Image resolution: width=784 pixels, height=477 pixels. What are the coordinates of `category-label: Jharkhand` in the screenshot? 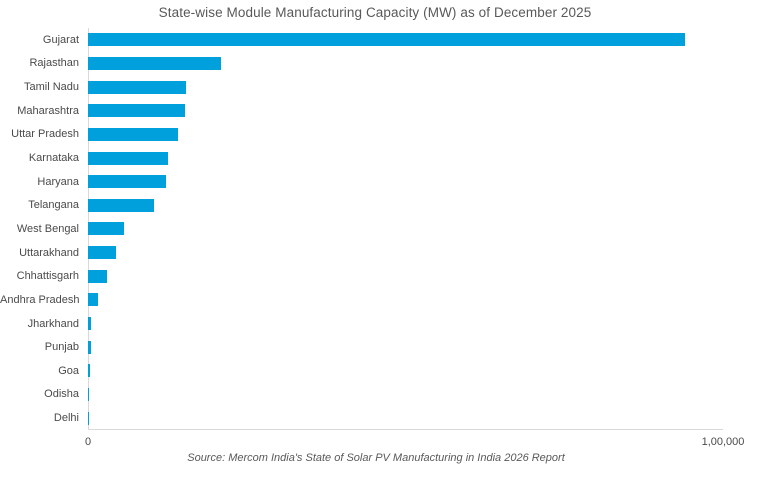 It's located at (53, 323).